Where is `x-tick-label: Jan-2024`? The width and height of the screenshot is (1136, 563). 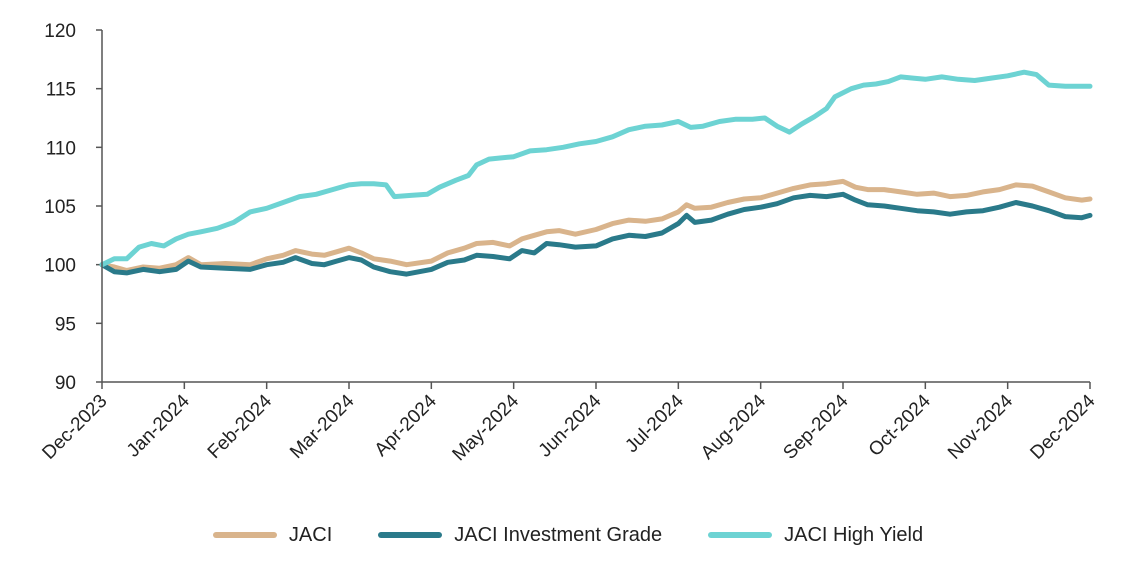
x-tick-label: Jan-2024 is located at coordinates (158, 425).